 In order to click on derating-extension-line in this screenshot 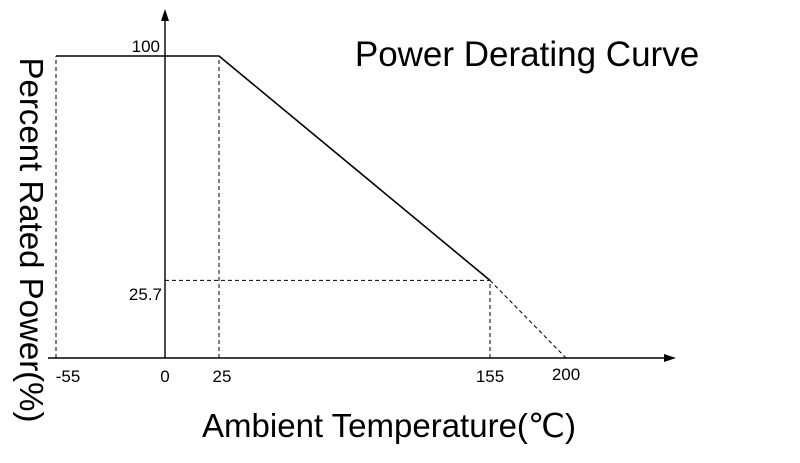, I will do `click(528, 319)`.